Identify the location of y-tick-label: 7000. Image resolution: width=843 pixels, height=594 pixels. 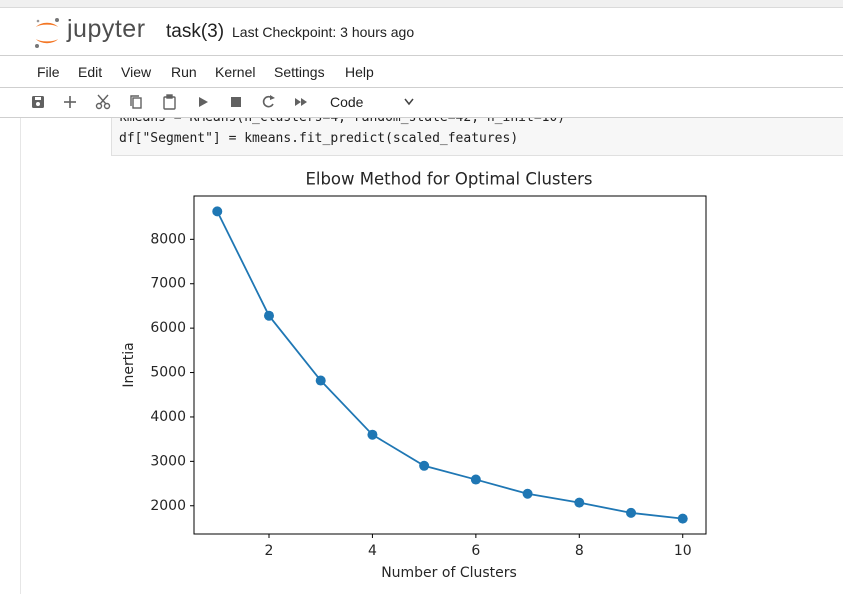
(168, 284).